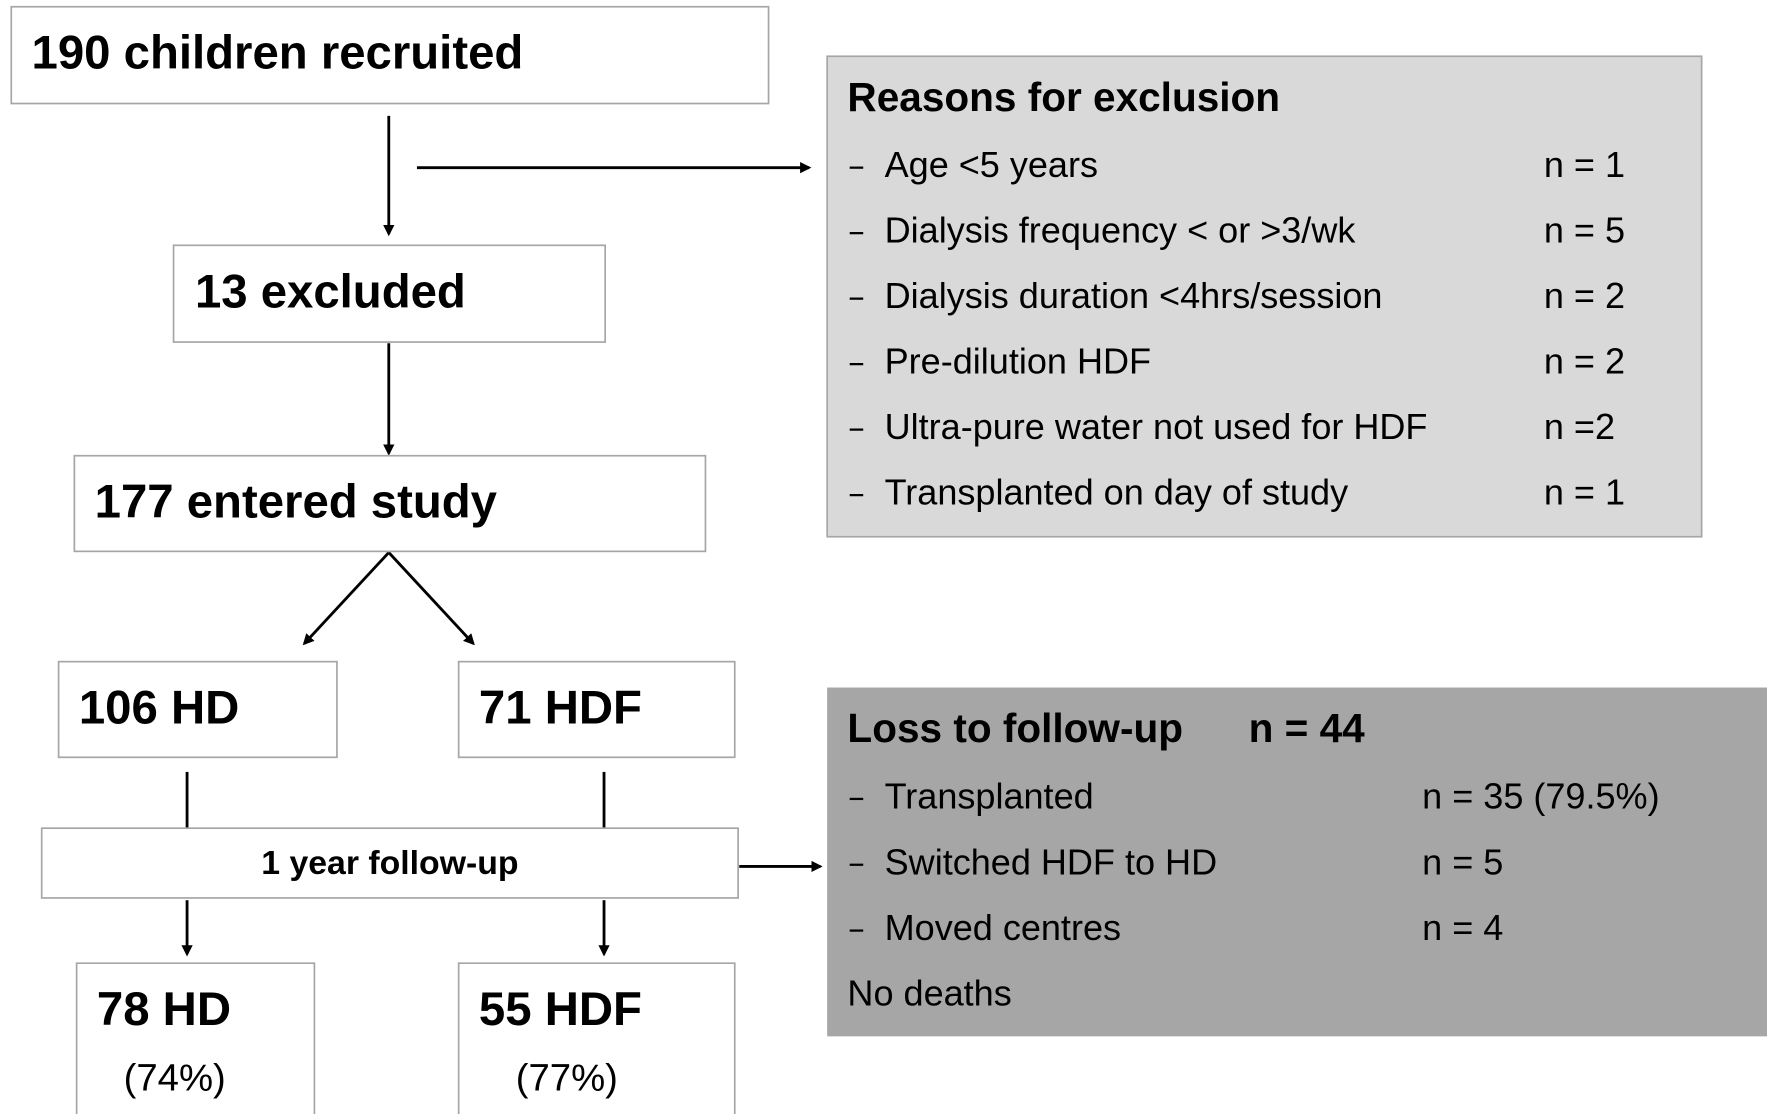 The image size is (1767, 1114). I want to click on item-reason: Dialysis frequency < or >3/wk, so click(1121, 230).